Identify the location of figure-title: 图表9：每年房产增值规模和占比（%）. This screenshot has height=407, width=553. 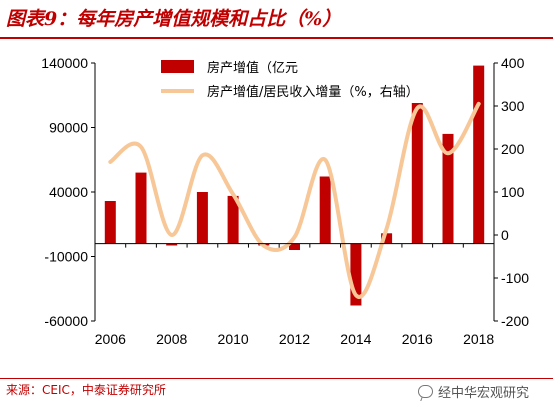
(174, 19).